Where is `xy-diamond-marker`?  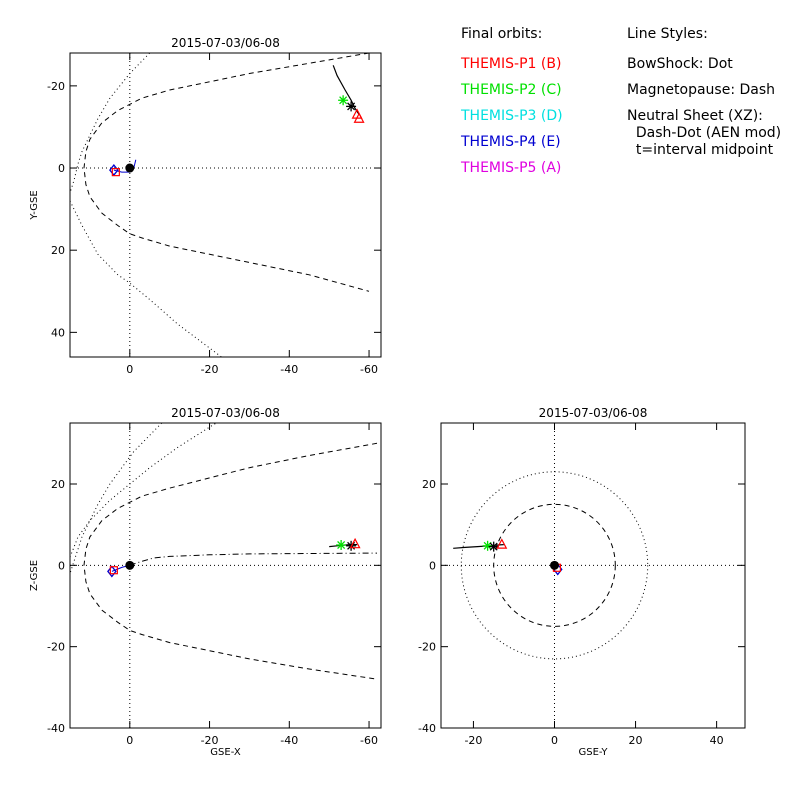
xy-diamond-marker is located at coordinates (114, 170).